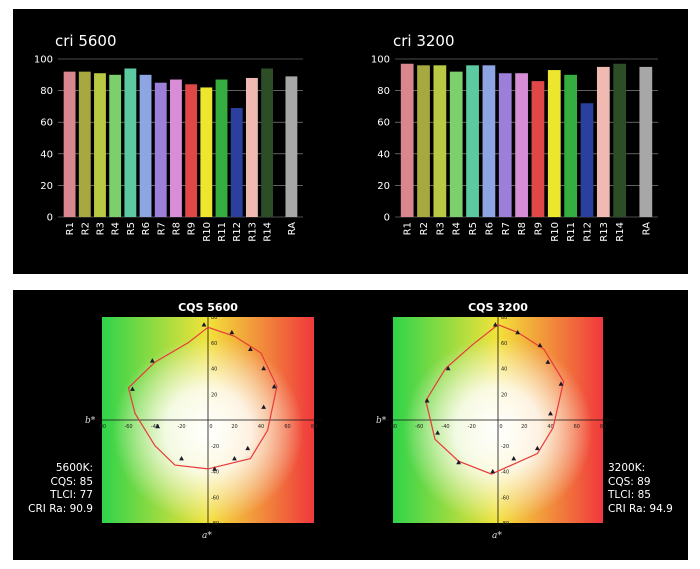  Describe the element at coordinates (505, 498) in the screenshot. I see `y-tick-label: -60` at that location.